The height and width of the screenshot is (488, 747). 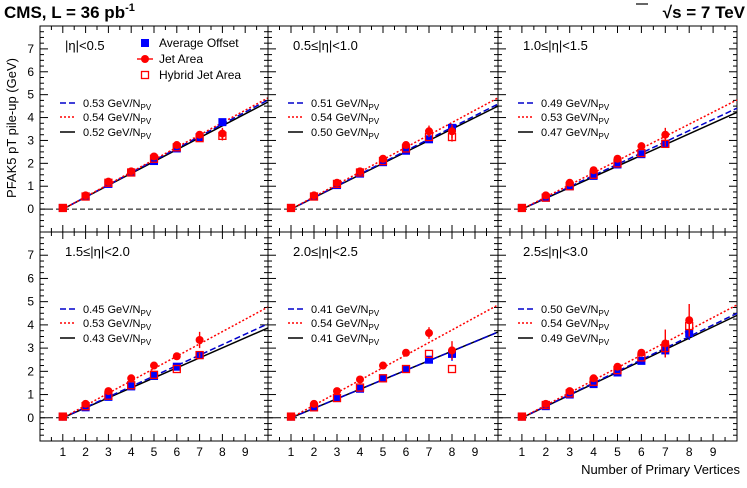 I want to click on legend-entry-label: Jet Area, so click(x=181, y=59).